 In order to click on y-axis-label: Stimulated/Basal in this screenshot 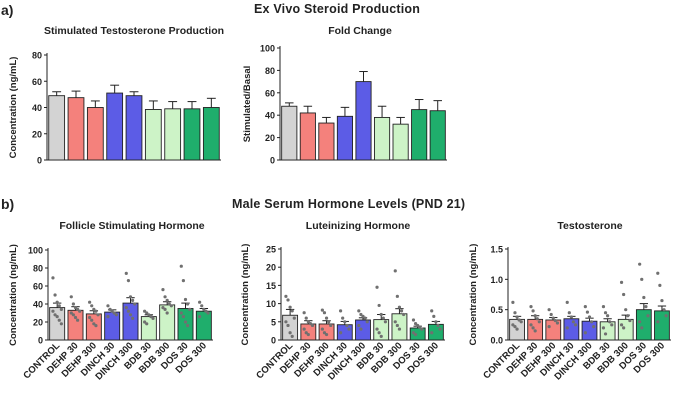, I will do `click(247, 104)`.